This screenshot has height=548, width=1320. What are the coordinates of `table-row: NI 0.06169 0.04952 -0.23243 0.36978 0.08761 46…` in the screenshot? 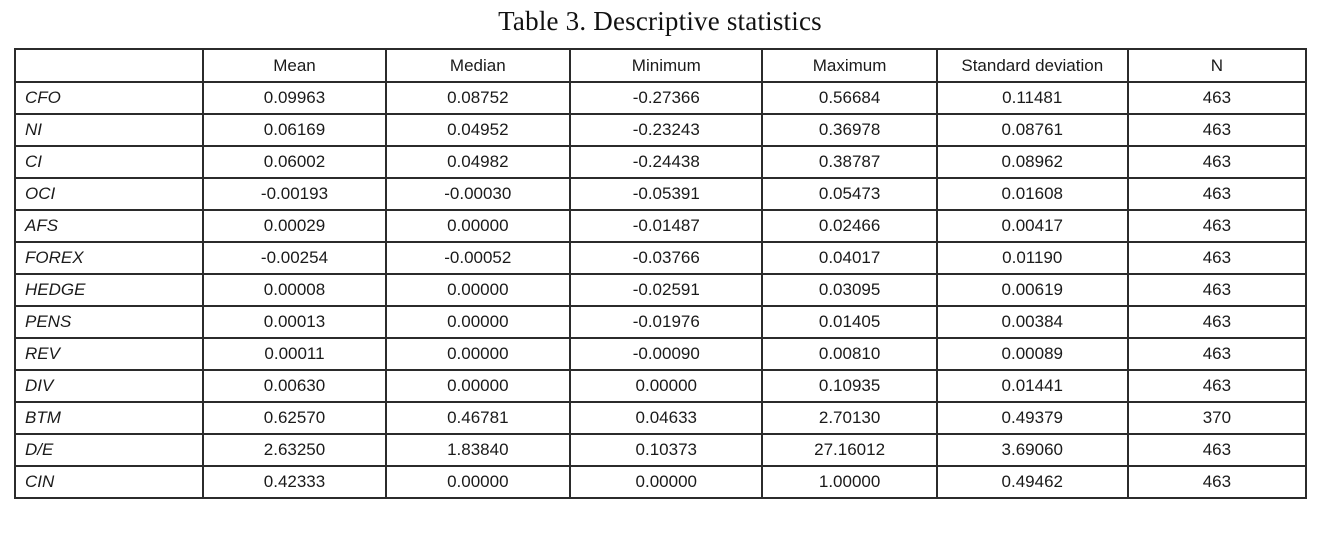 It's located at (660, 130).